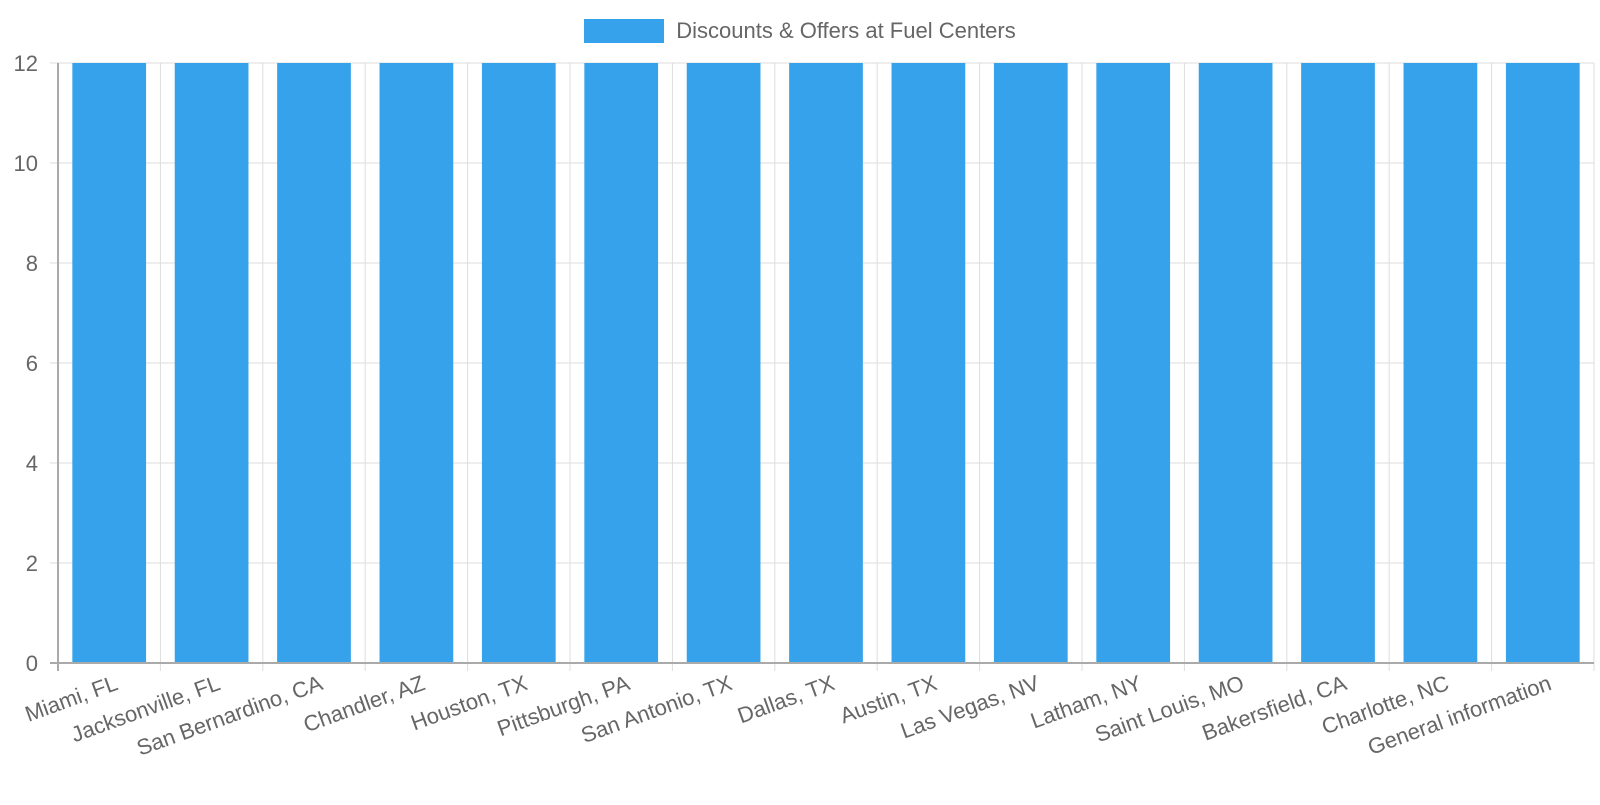  I want to click on y-tick-label: 6, so click(32, 363).